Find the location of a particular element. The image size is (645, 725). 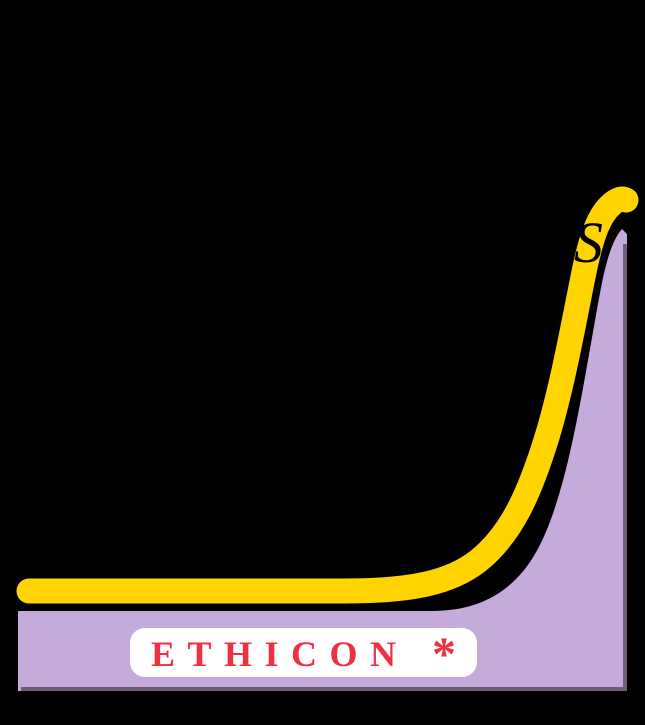

logo-text: ETHICON is located at coordinates (280, 654).